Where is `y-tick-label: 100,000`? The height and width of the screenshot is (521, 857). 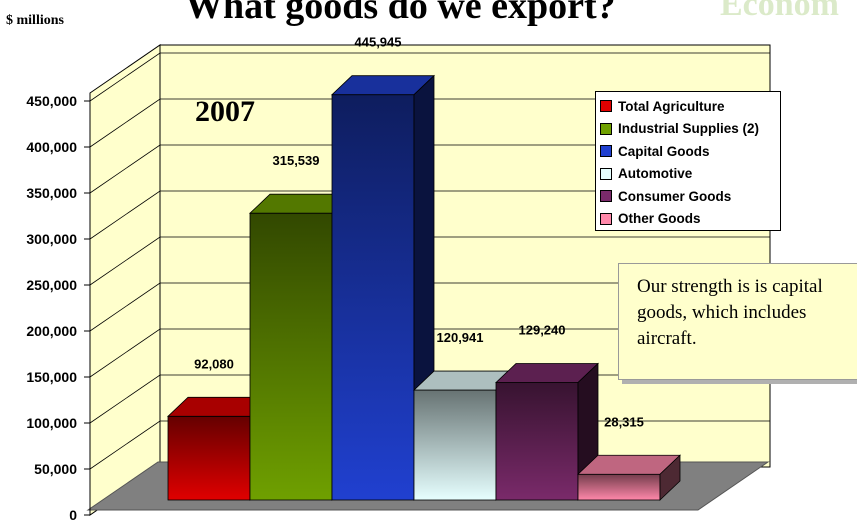
y-tick-label: 100,000 is located at coordinates (51, 423).